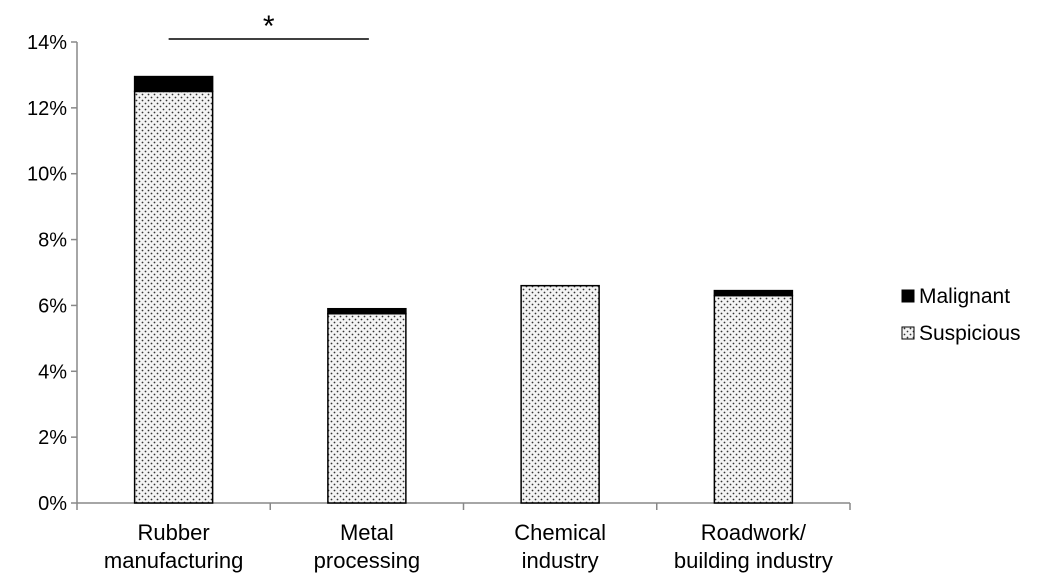 The image size is (1045, 578). Describe the element at coordinates (47, 109) in the screenshot. I see `y-tick-label: 12%` at that location.